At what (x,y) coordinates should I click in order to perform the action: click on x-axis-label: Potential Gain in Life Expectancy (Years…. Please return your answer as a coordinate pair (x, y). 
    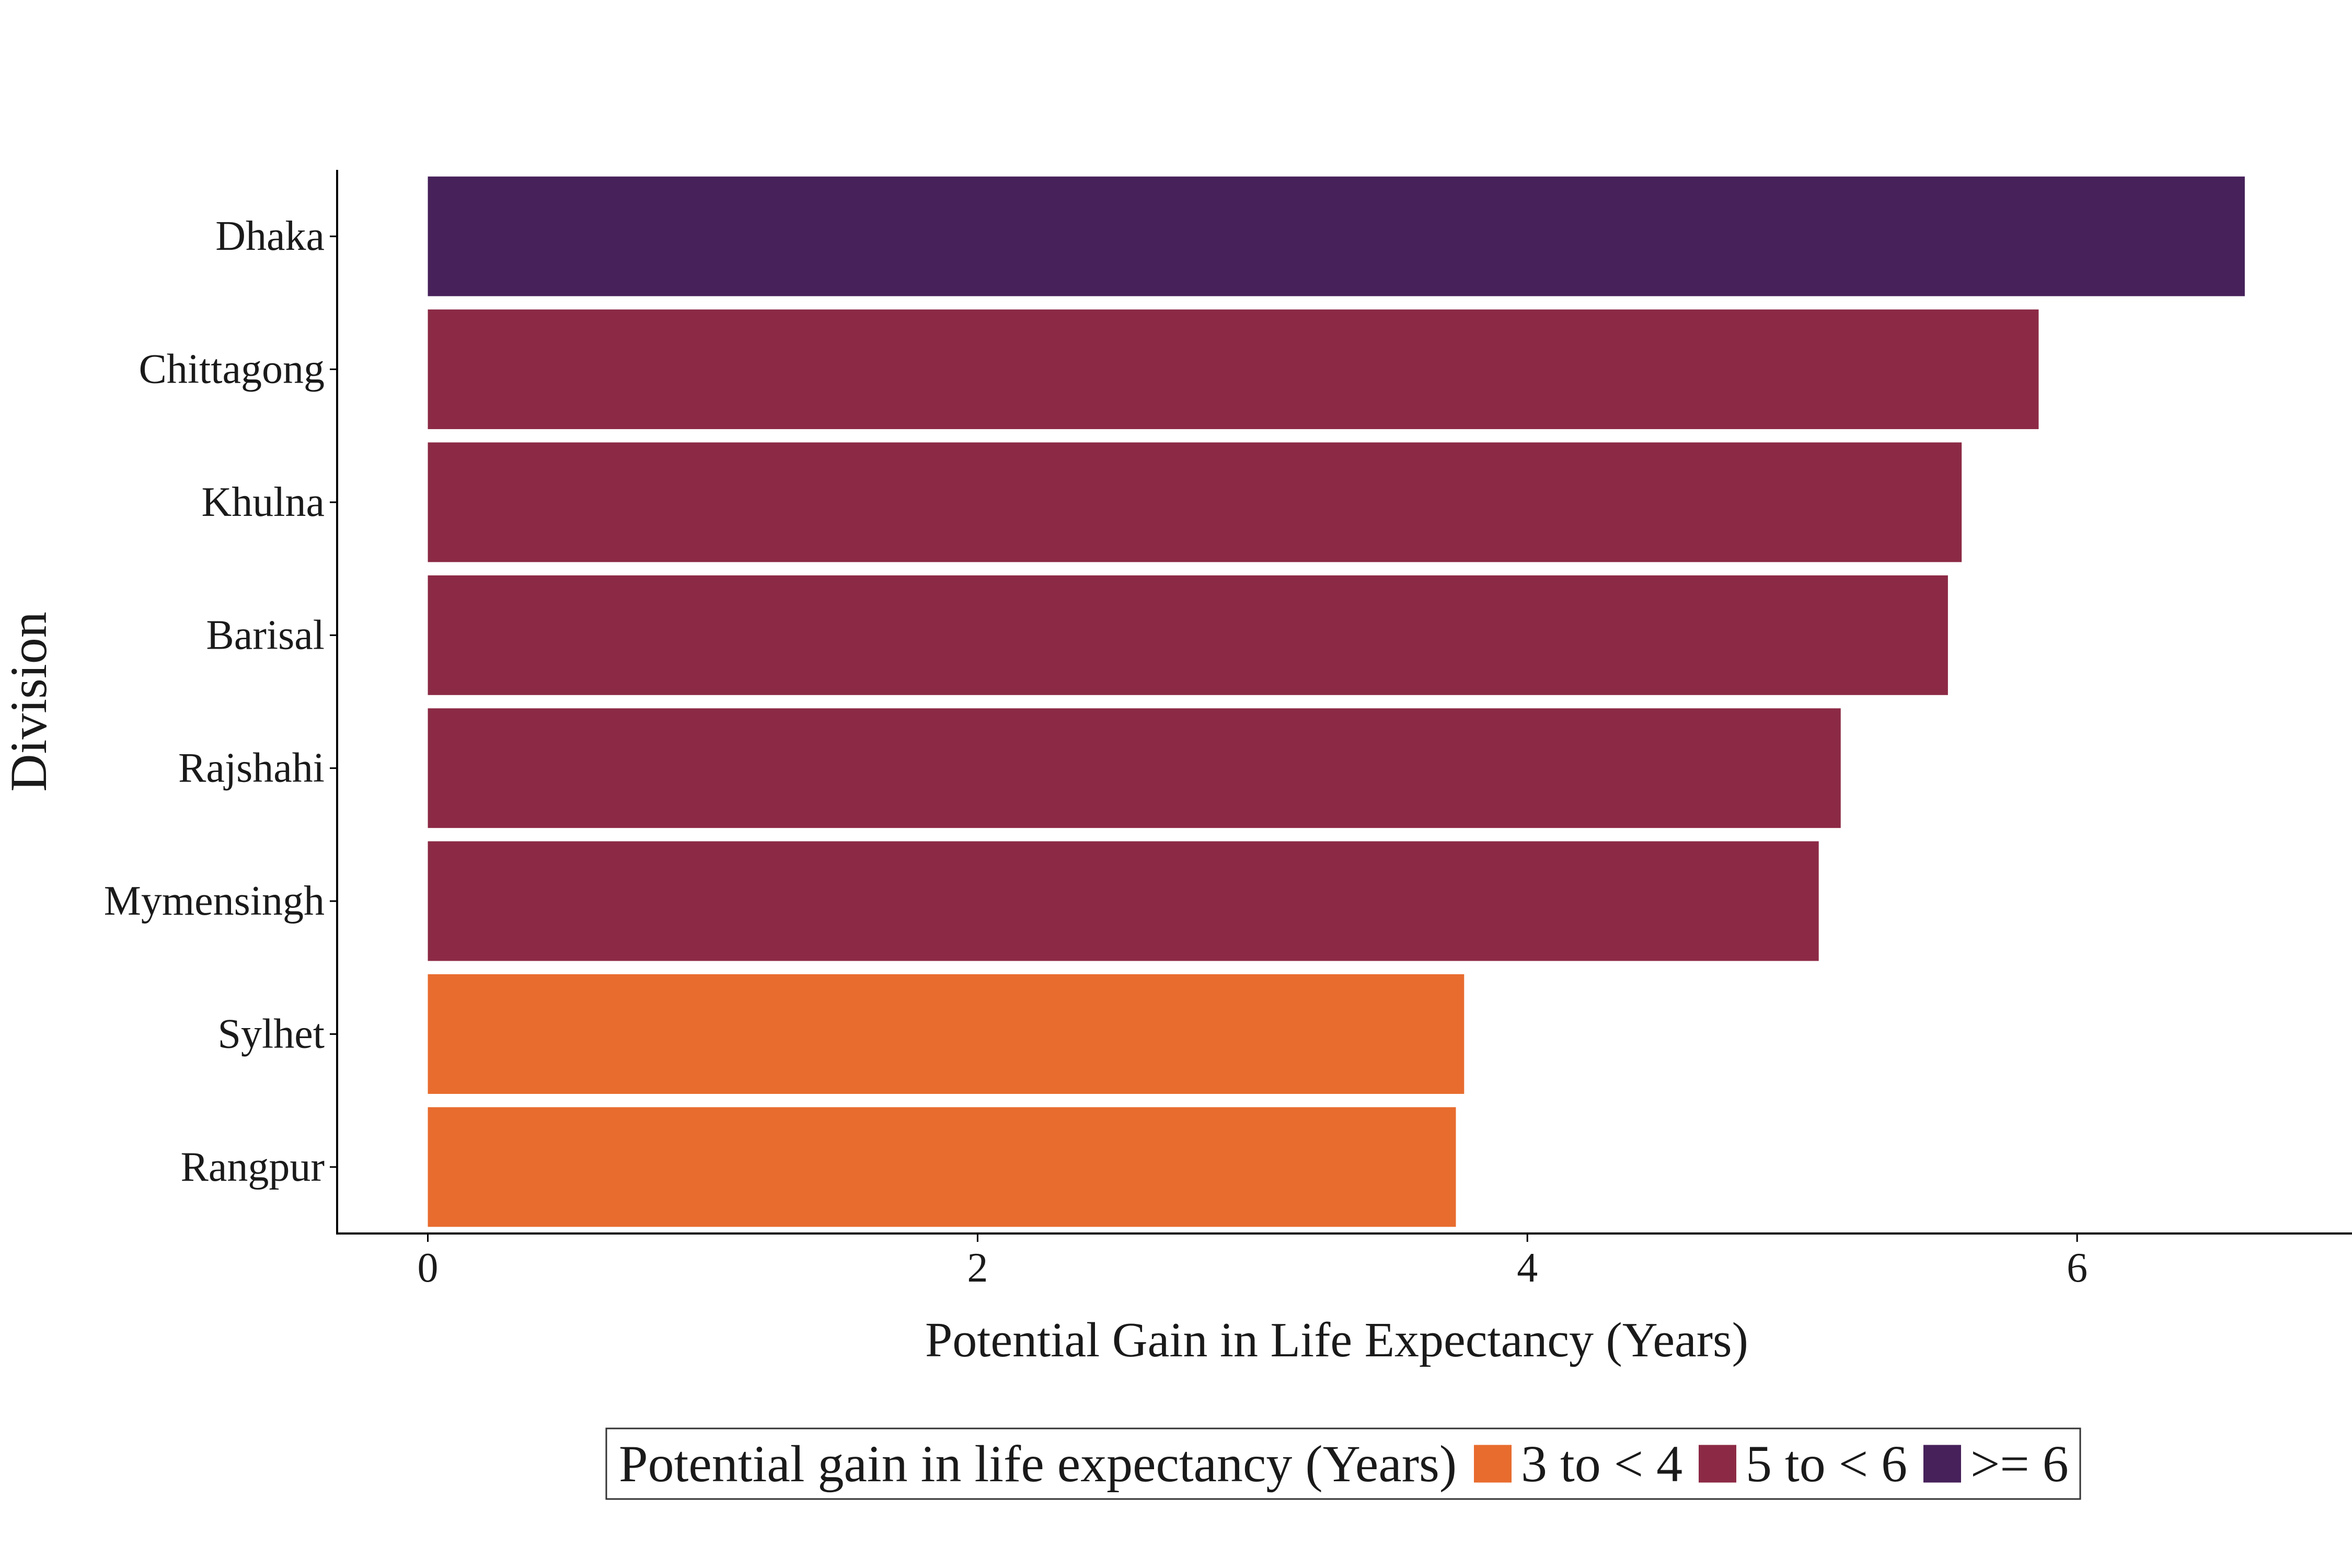
    Looking at the image, I should click on (1336, 1340).